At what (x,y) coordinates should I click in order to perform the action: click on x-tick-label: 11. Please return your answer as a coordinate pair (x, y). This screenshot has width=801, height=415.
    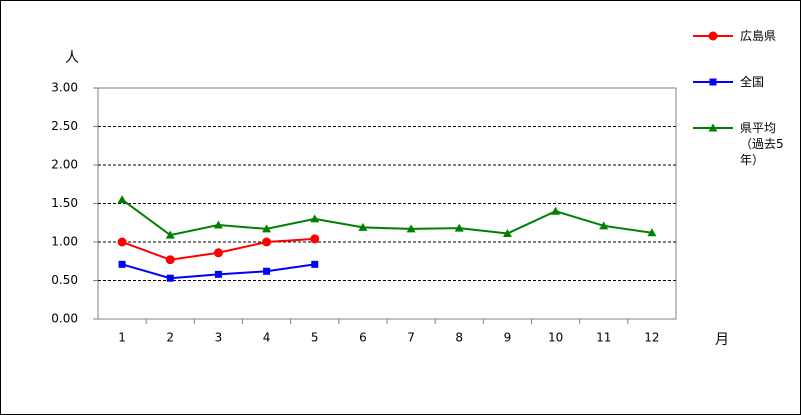
    Looking at the image, I should click on (603, 338).